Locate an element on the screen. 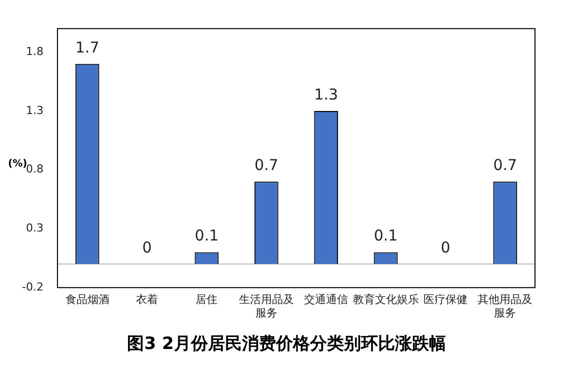 This screenshot has width=573, height=373. y-tick-label: 0.3 is located at coordinates (35, 228).